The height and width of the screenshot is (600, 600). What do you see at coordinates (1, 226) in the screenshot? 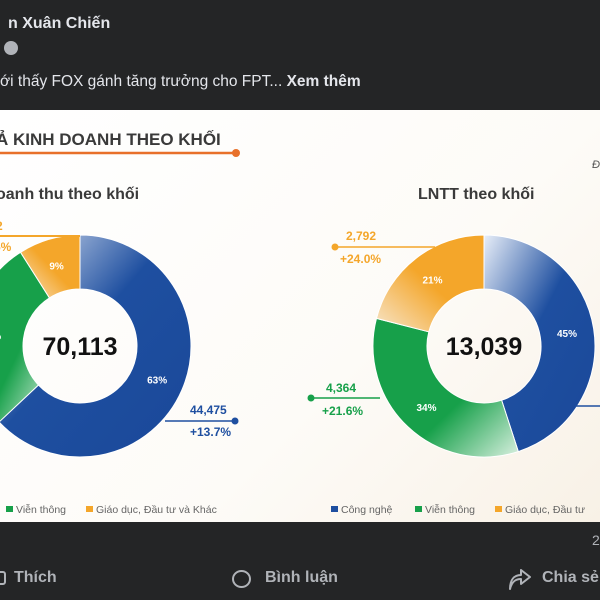
I see `callout-value-edu-left: 2` at bounding box center [1, 226].